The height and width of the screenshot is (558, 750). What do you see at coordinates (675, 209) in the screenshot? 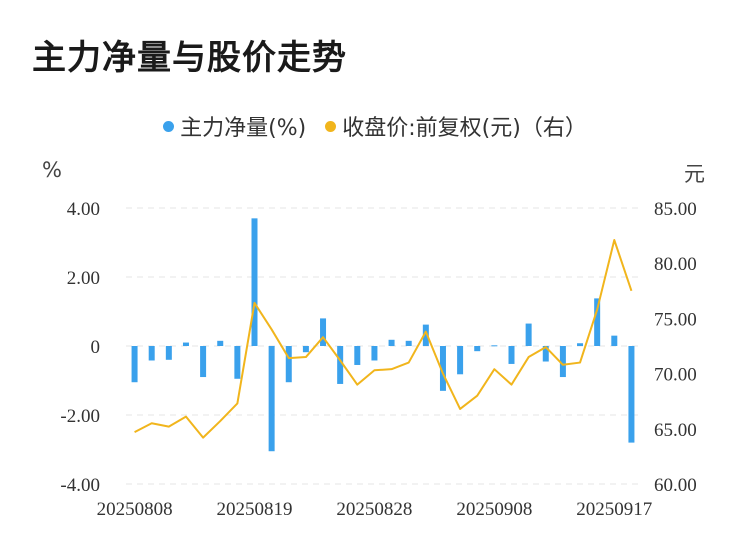
I see `right-tick-label: 85.00` at bounding box center [675, 209].